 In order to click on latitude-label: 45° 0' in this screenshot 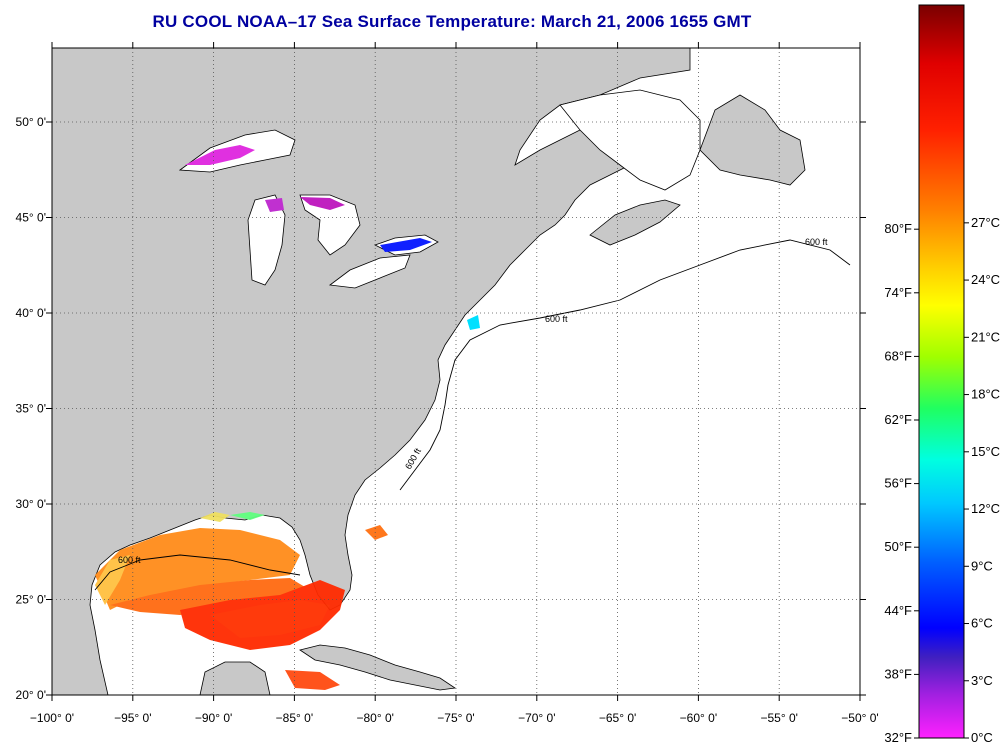, I will do `click(31, 218)`.